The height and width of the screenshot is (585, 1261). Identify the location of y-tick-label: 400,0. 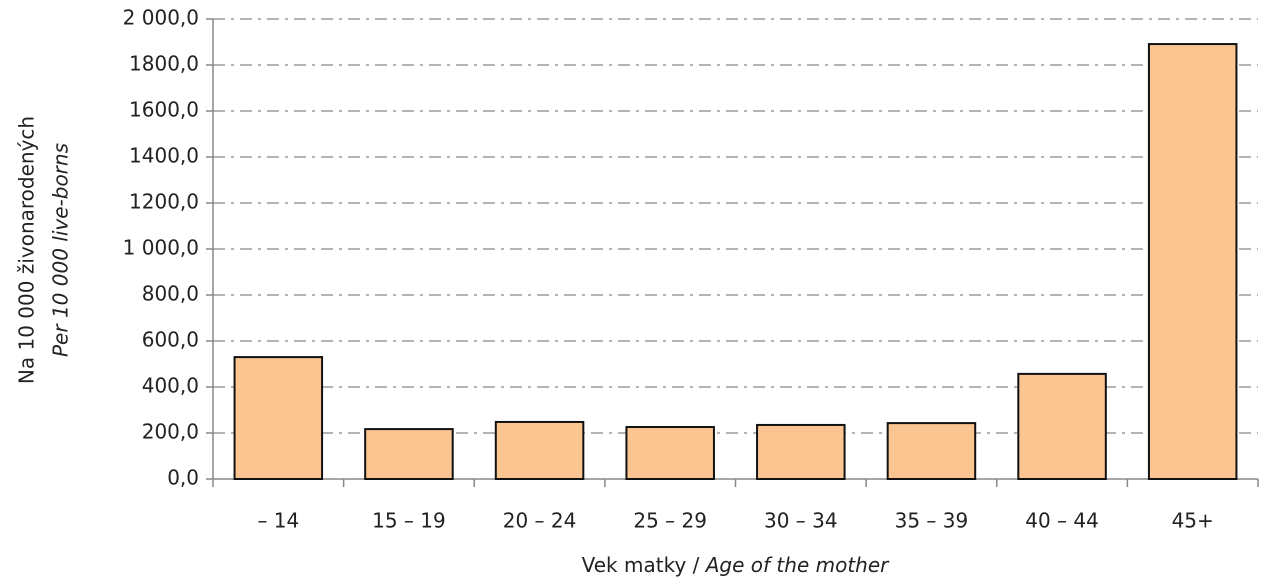
(170, 386).